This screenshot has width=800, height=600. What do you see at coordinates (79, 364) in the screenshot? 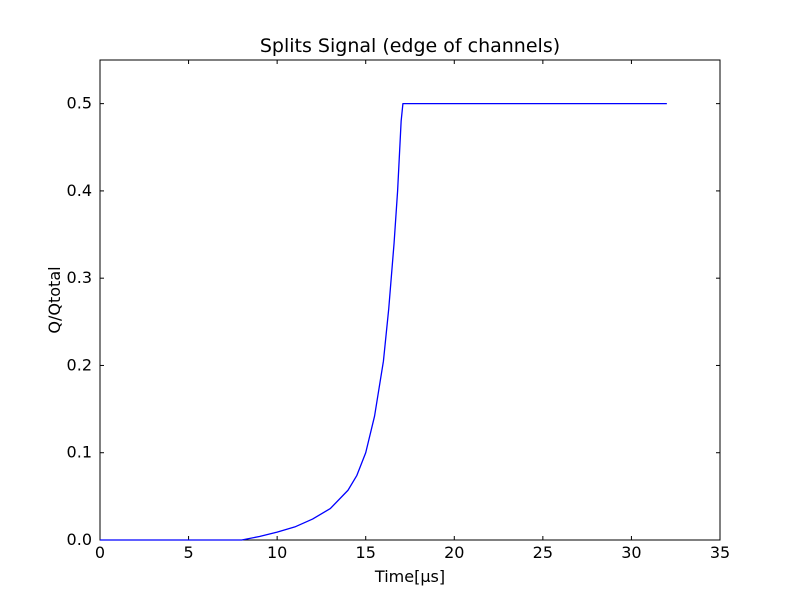
I see `y-tick-label: 0.2` at bounding box center [79, 364].